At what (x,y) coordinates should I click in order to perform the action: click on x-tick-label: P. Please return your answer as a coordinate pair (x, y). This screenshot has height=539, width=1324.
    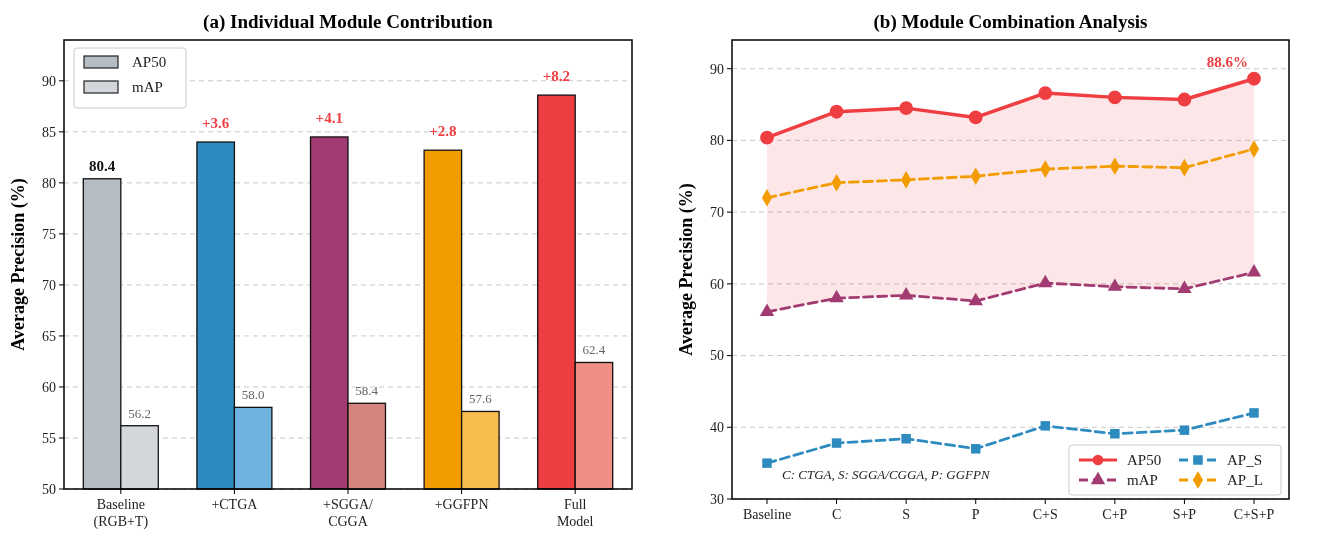
    Looking at the image, I should click on (975, 514).